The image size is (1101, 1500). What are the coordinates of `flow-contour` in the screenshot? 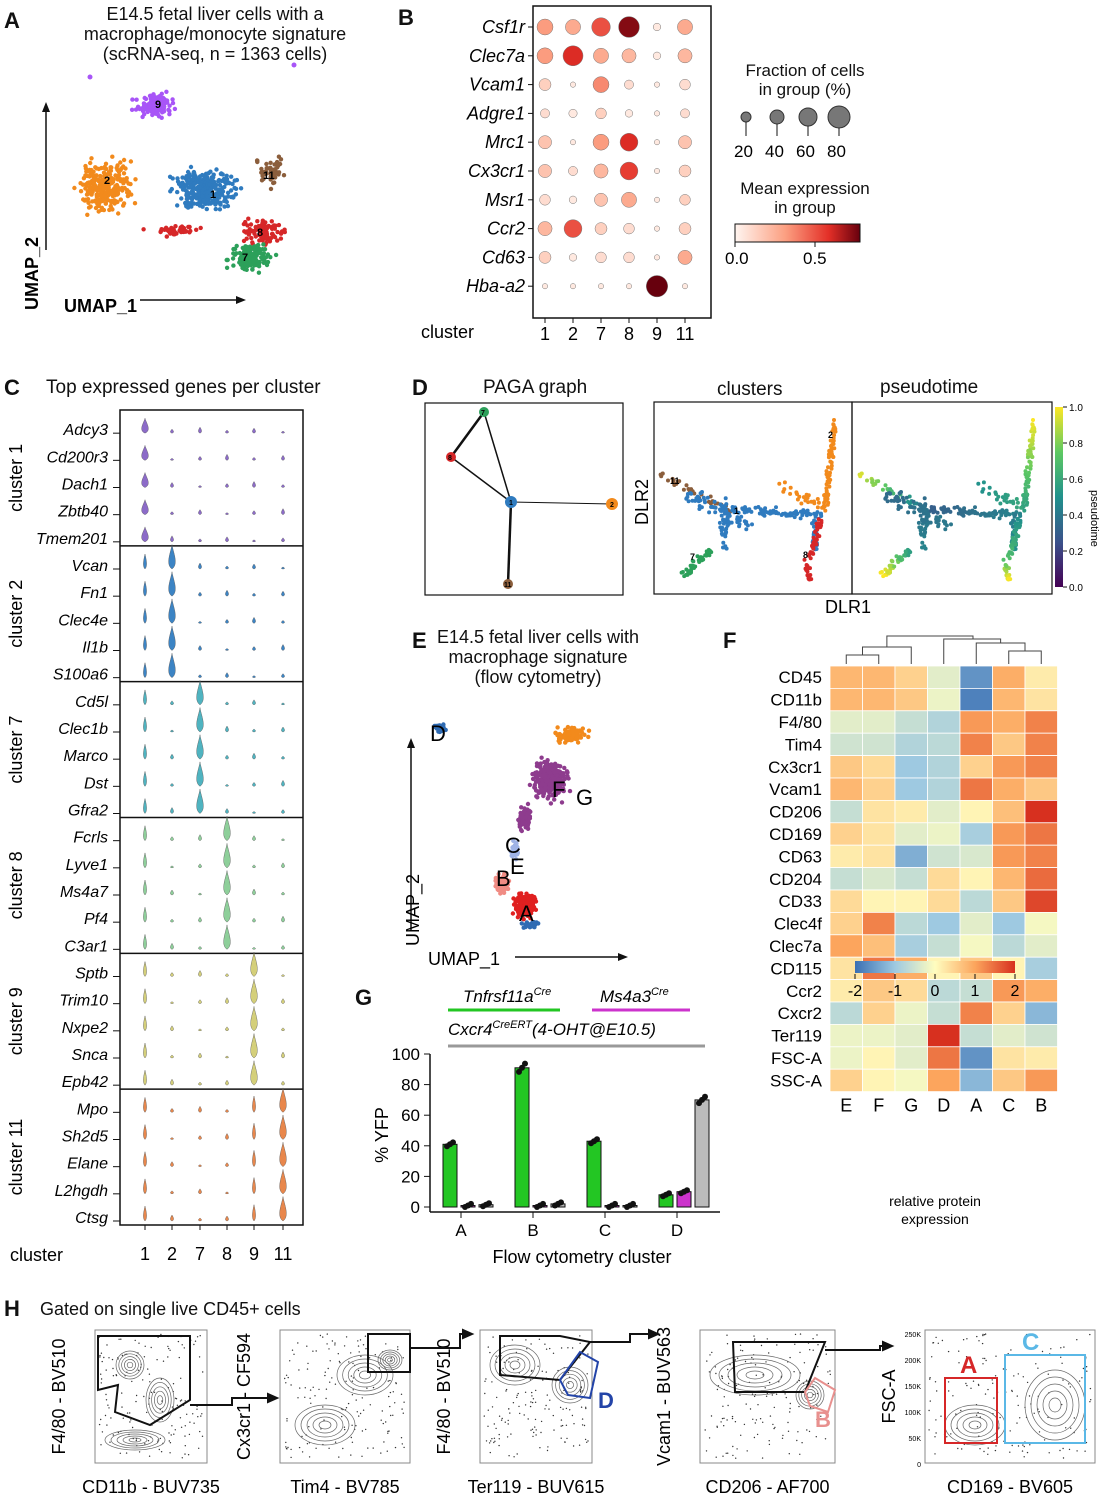 It's located at (1055, 1405).